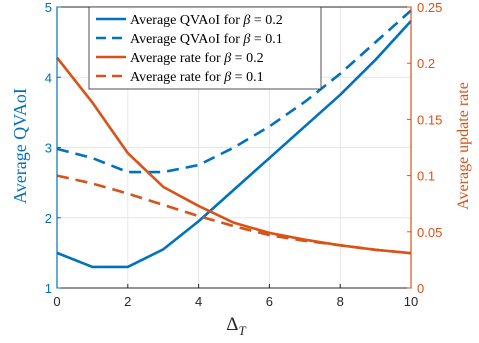  Describe the element at coordinates (206, 39) in the screenshot. I see `legend-label: Average QVAoI for β = 0.1` at that location.